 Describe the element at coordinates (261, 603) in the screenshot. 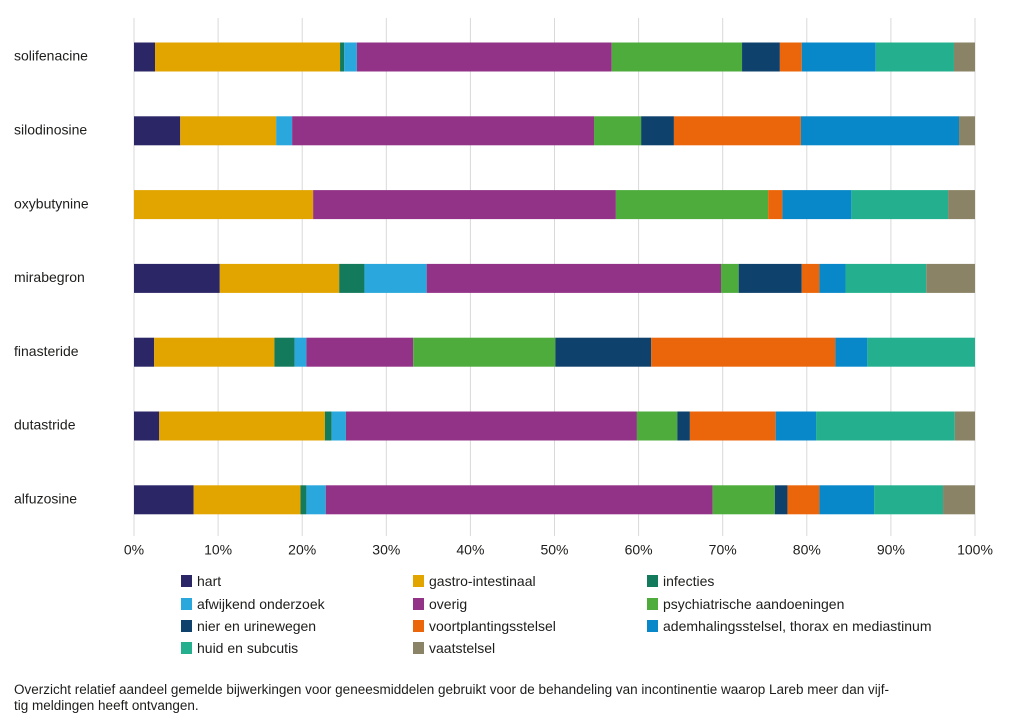

I see `legend-label: afwijkend onderzoek` at that location.